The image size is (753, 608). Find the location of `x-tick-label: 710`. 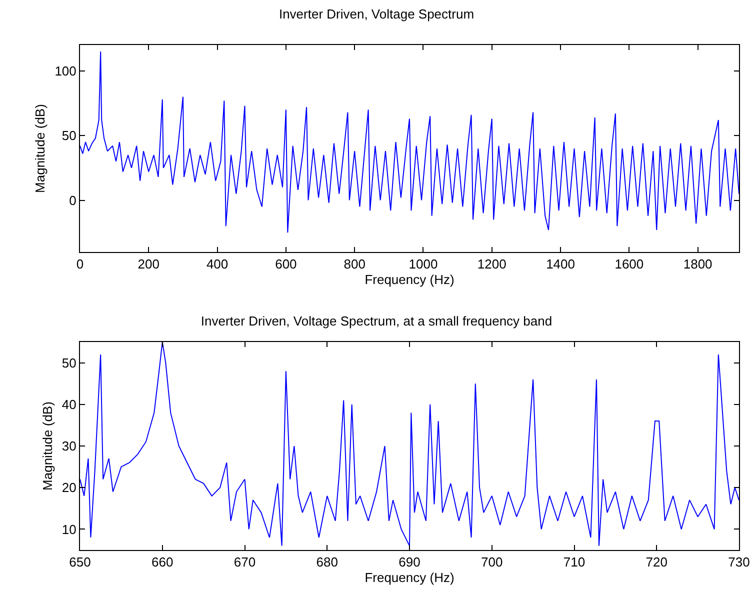

x-tick-label: 710 is located at coordinates (574, 562).